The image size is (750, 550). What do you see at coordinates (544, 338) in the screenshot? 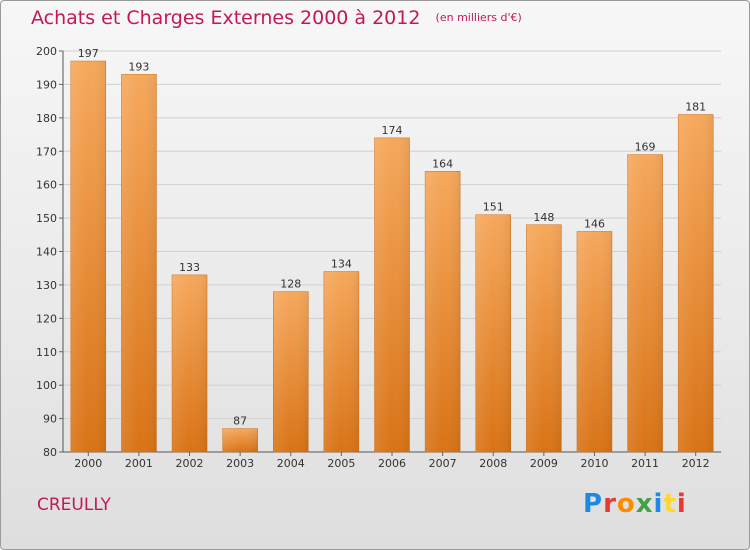
I see `bar-shine-2009` at bounding box center [544, 338].